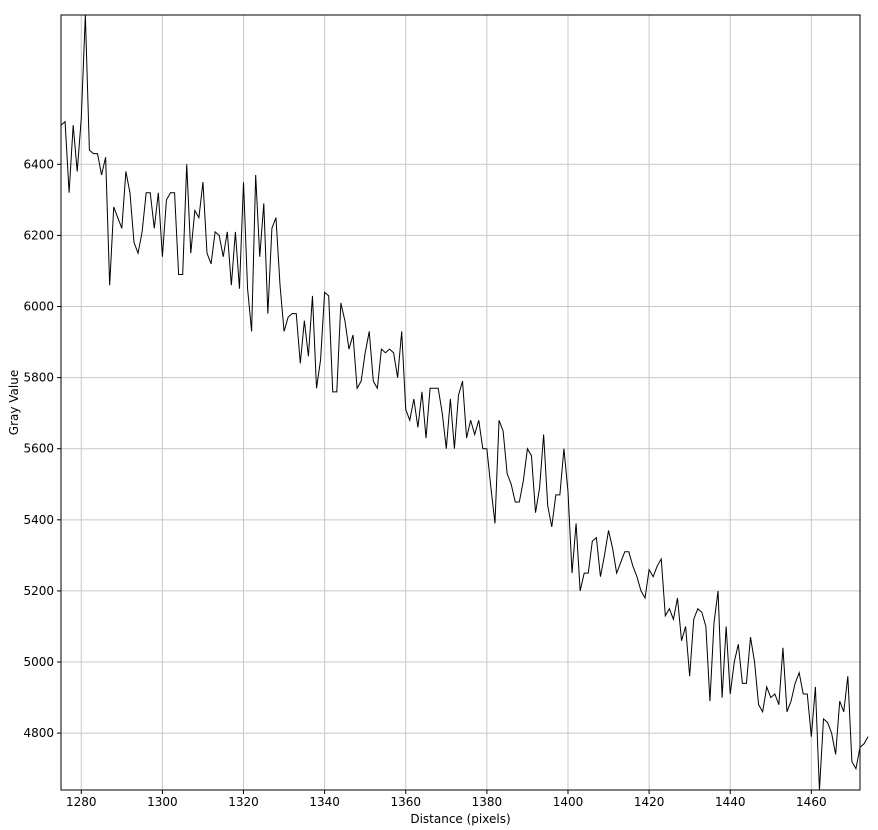 The image size is (878, 830). Describe the element at coordinates (649, 802) in the screenshot. I see `x-tick-label: 1420` at that location.